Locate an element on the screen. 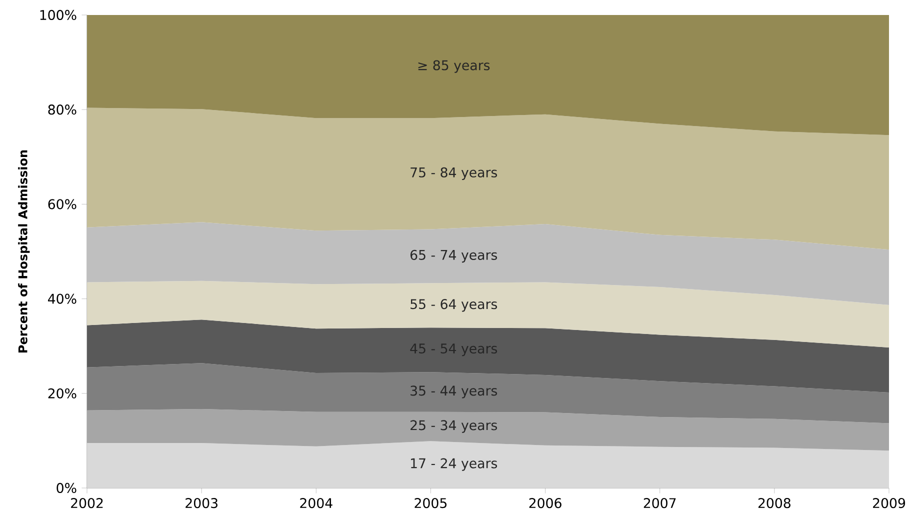 This screenshot has width=907, height=521. y-axis-title: Percent of Hospital Admission is located at coordinates (24, 251).